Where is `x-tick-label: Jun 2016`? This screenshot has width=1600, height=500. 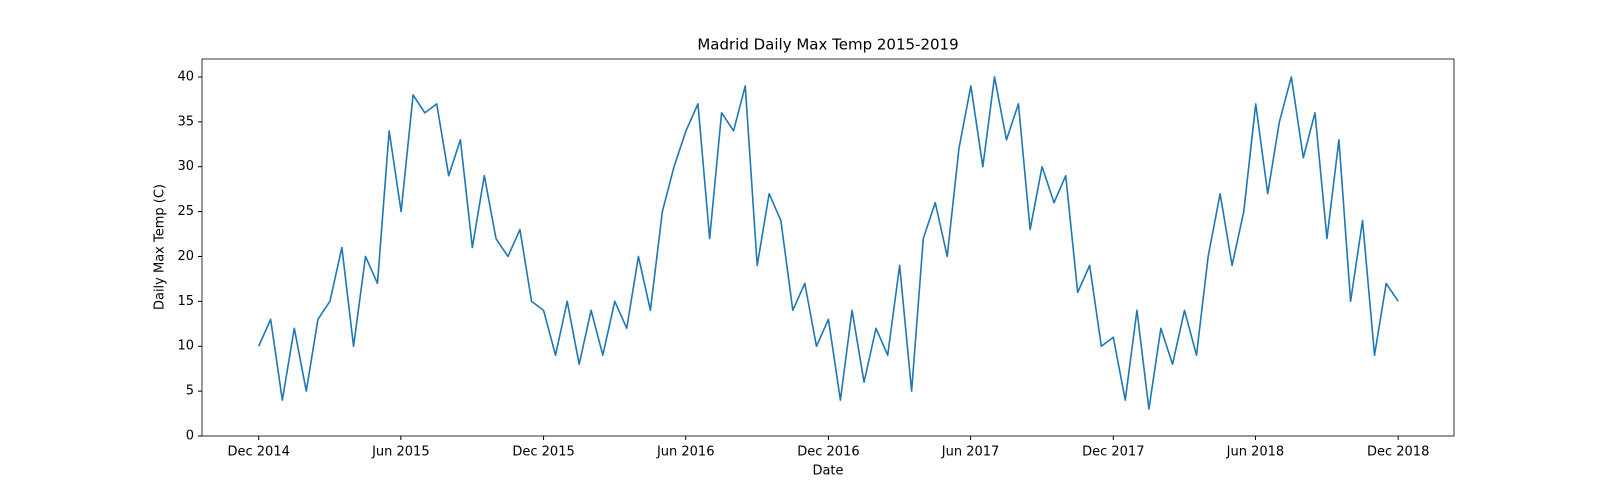 x-tick-label: Jun 2016 is located at coordinates (685, 452).